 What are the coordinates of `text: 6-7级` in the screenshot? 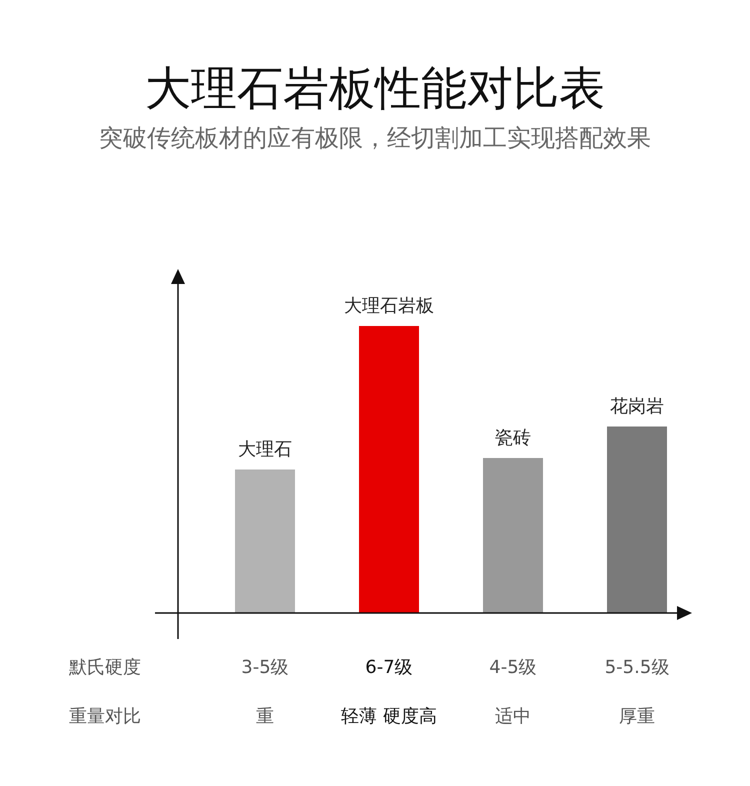 It's located at (389, 667).